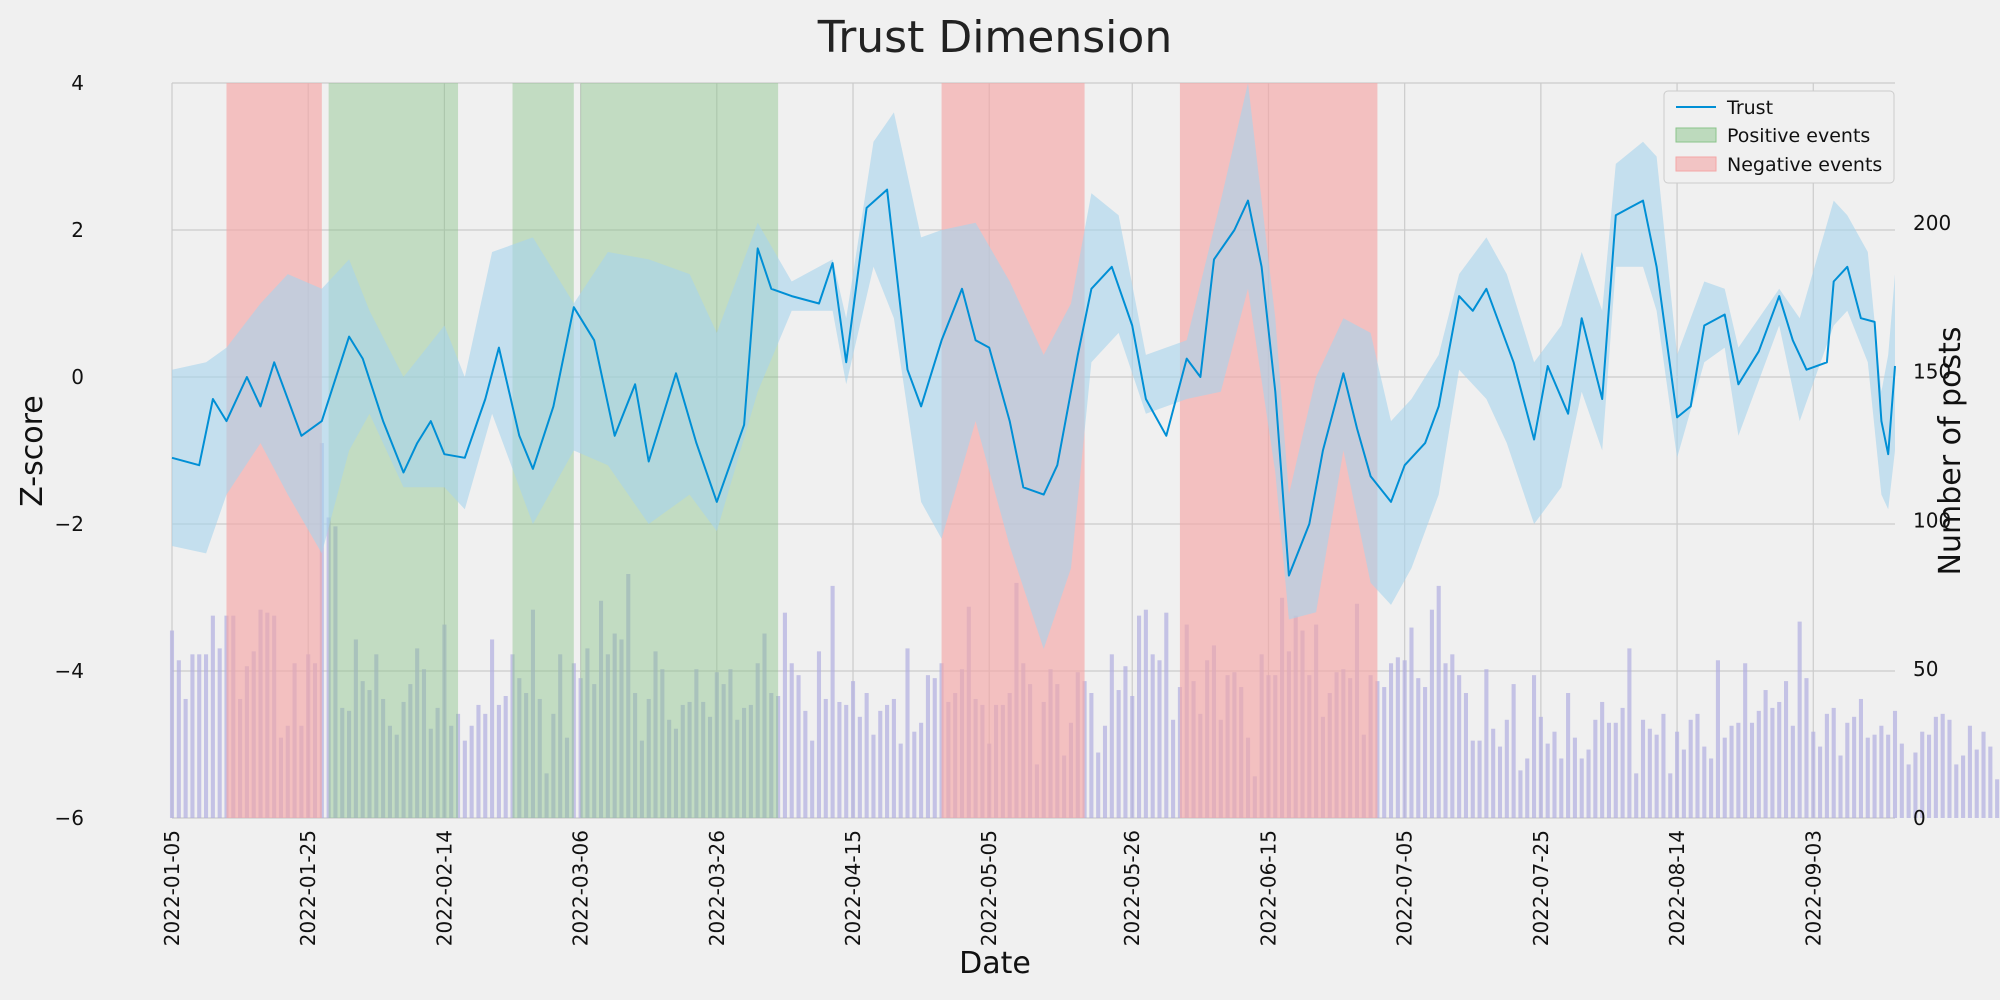 The image size is (2000, 1000). I want to click on x-tick-label: 2022-03-06, so click(581, 888).